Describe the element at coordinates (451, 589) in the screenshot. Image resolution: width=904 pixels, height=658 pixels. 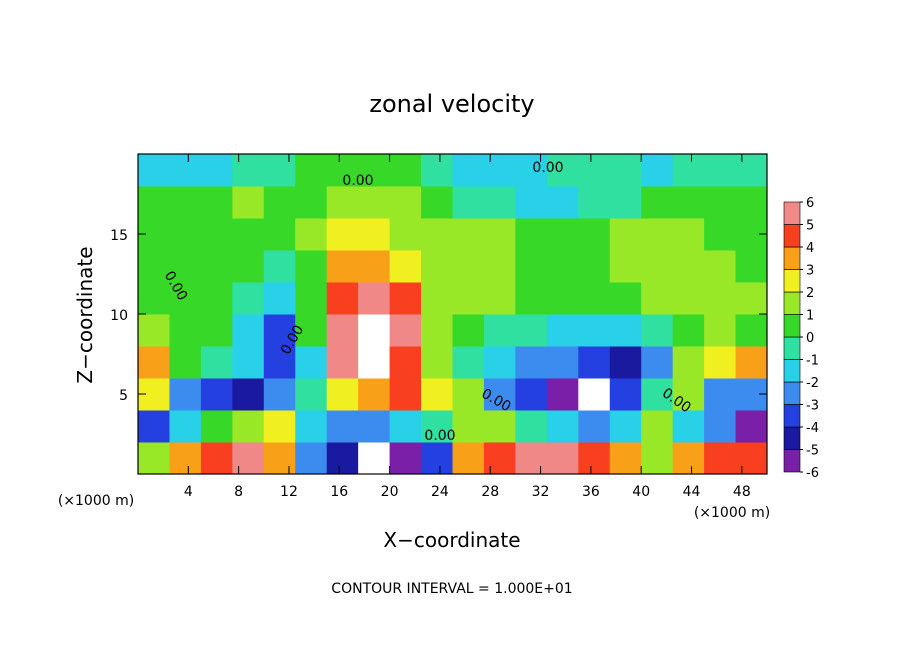
I see `footer-text: CONTOUR INTERVAL = 1.000E+01` at that location.